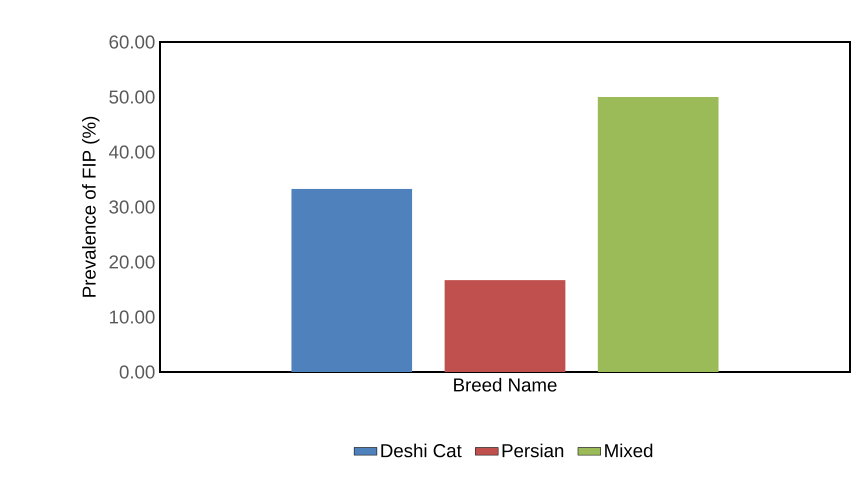 Image resolution: width=864 pixels, height=495 pixels. I want to click on y-tick-label: 10.00, so click(132, 317).